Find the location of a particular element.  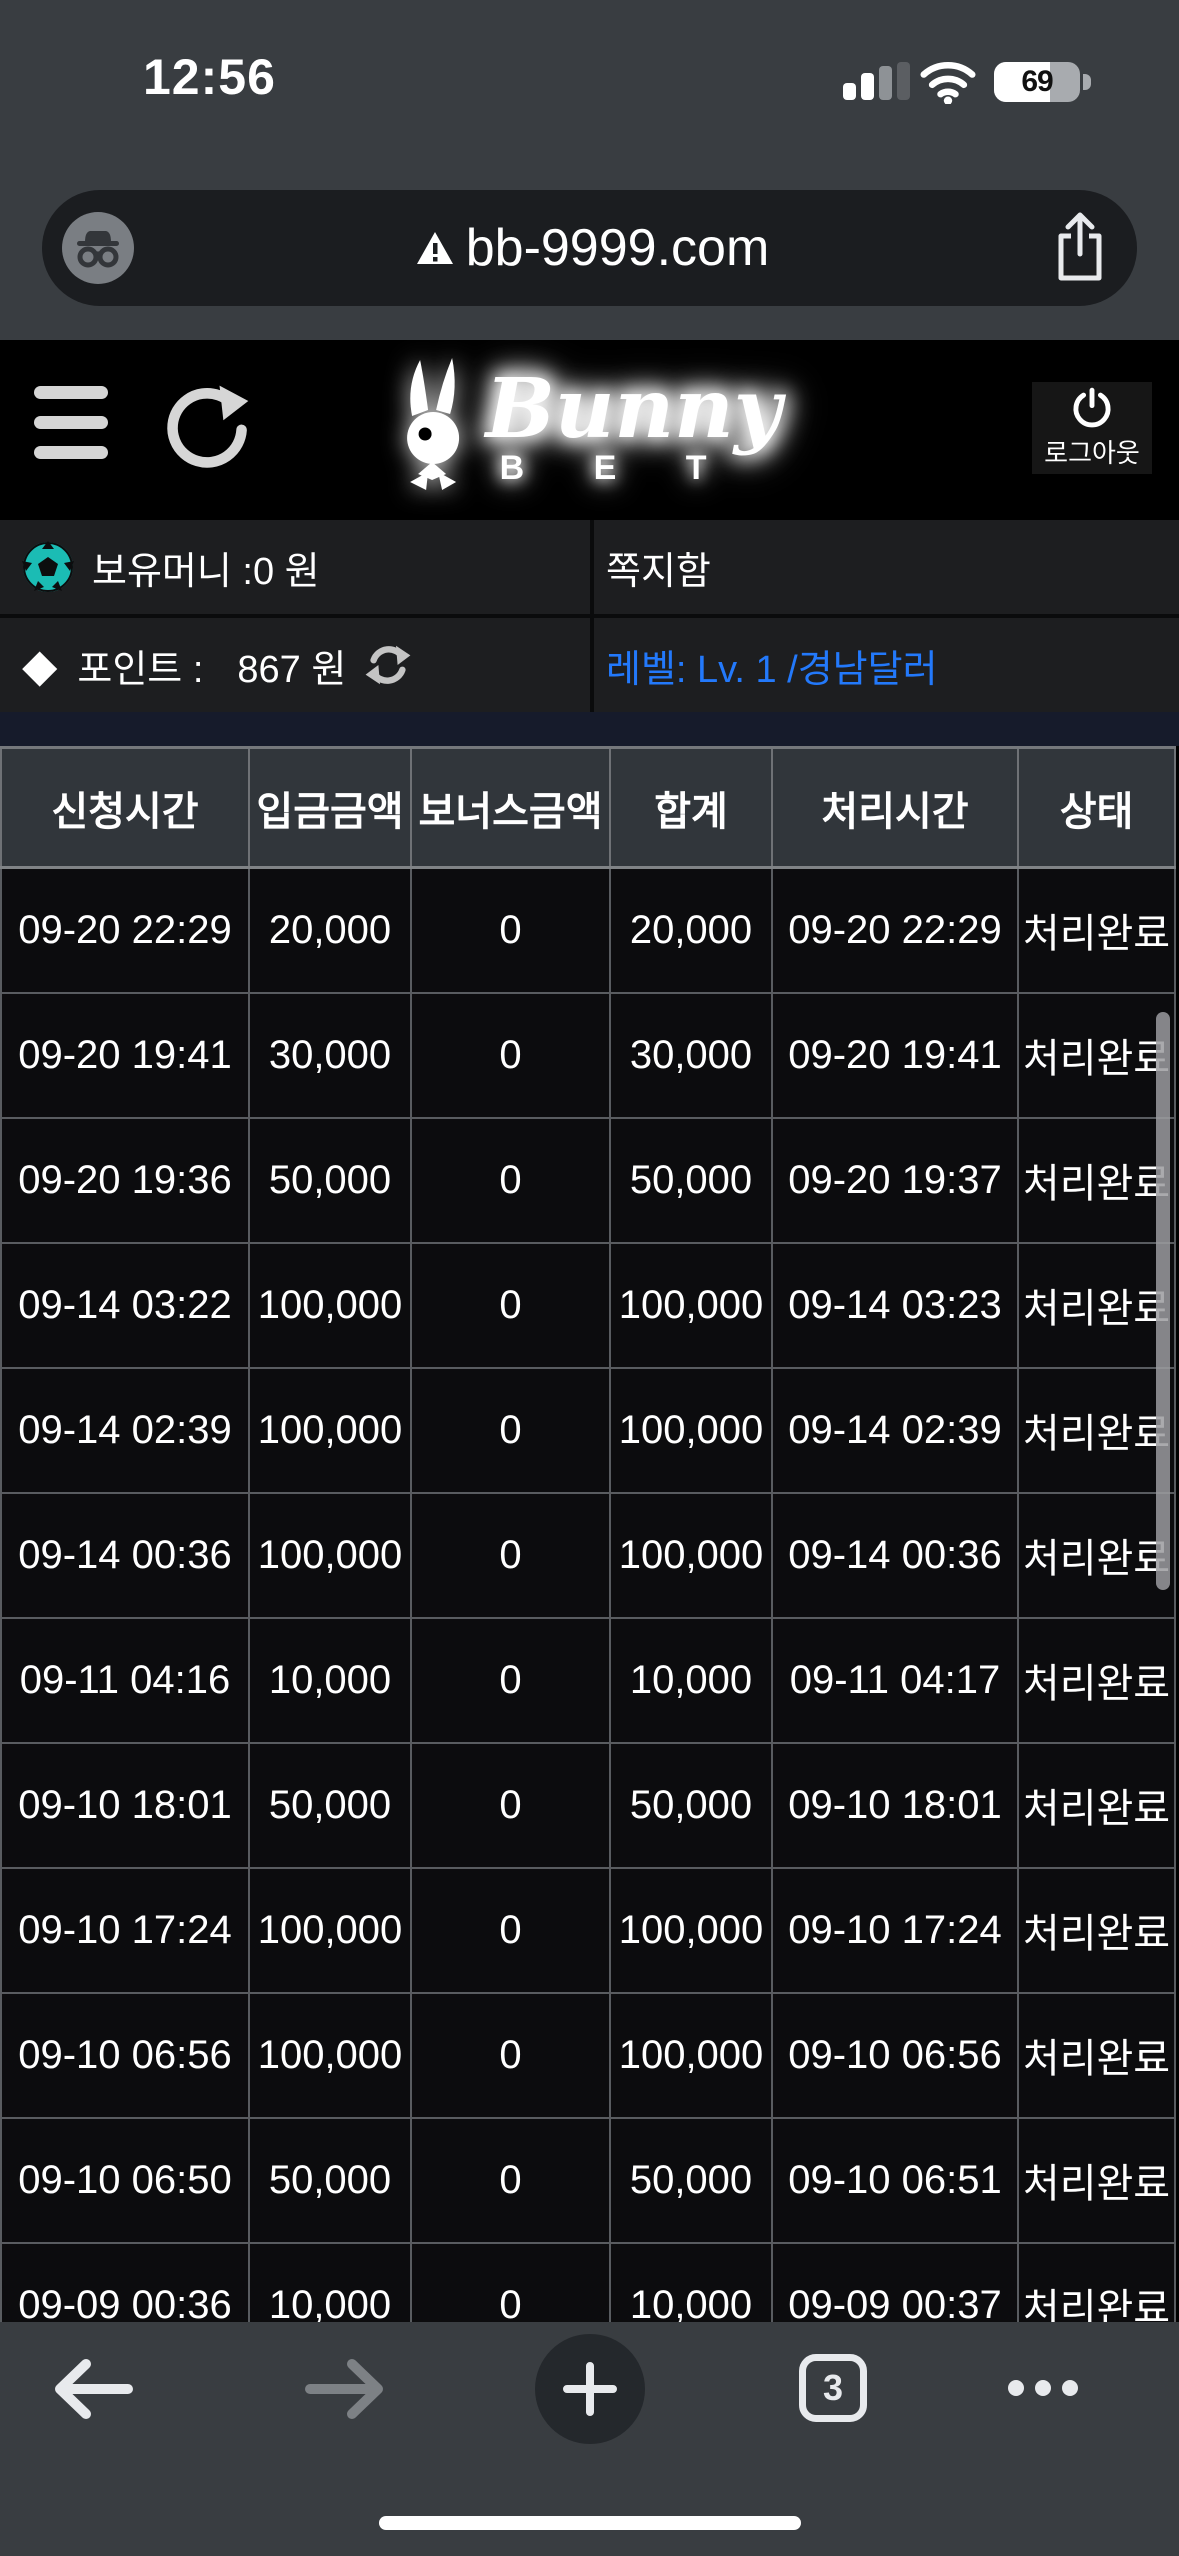

site-header: Bunny B E T 로그아웃 is located at coordinates (589, 430).